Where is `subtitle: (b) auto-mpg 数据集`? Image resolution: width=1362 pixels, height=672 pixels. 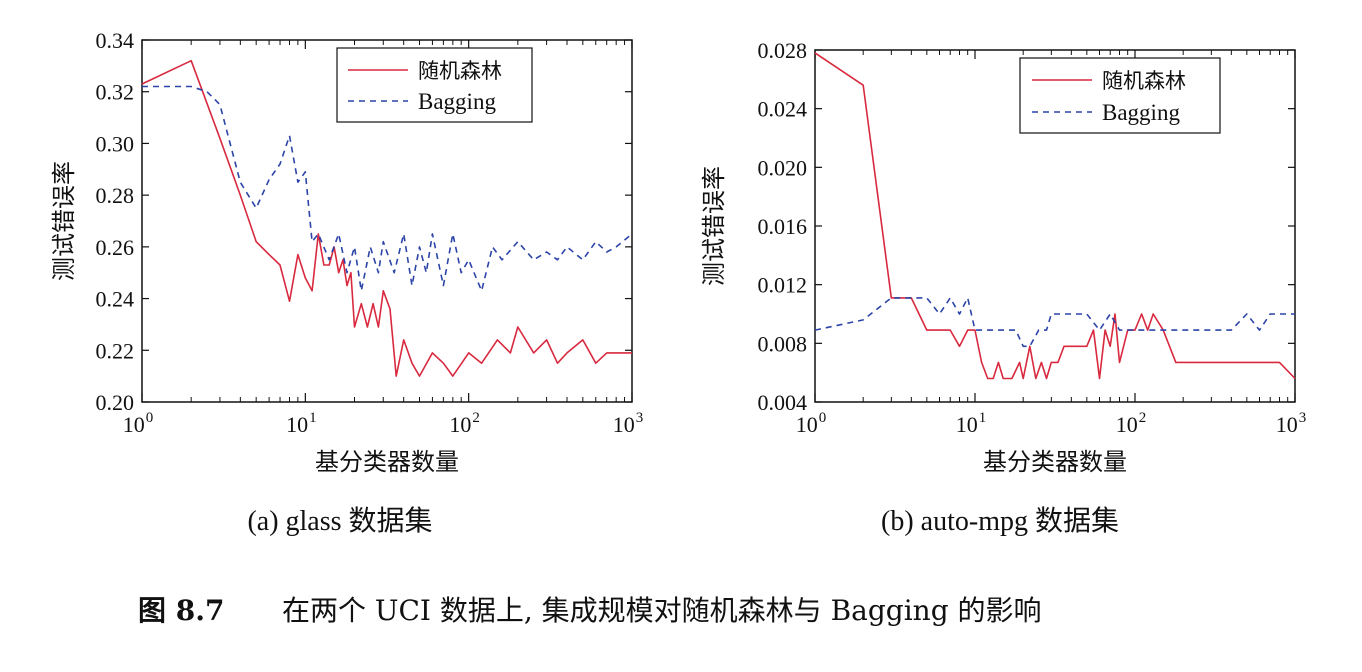 subtitle: (b) auto-mpg 数据集 is located at coordinates (1000, 521).